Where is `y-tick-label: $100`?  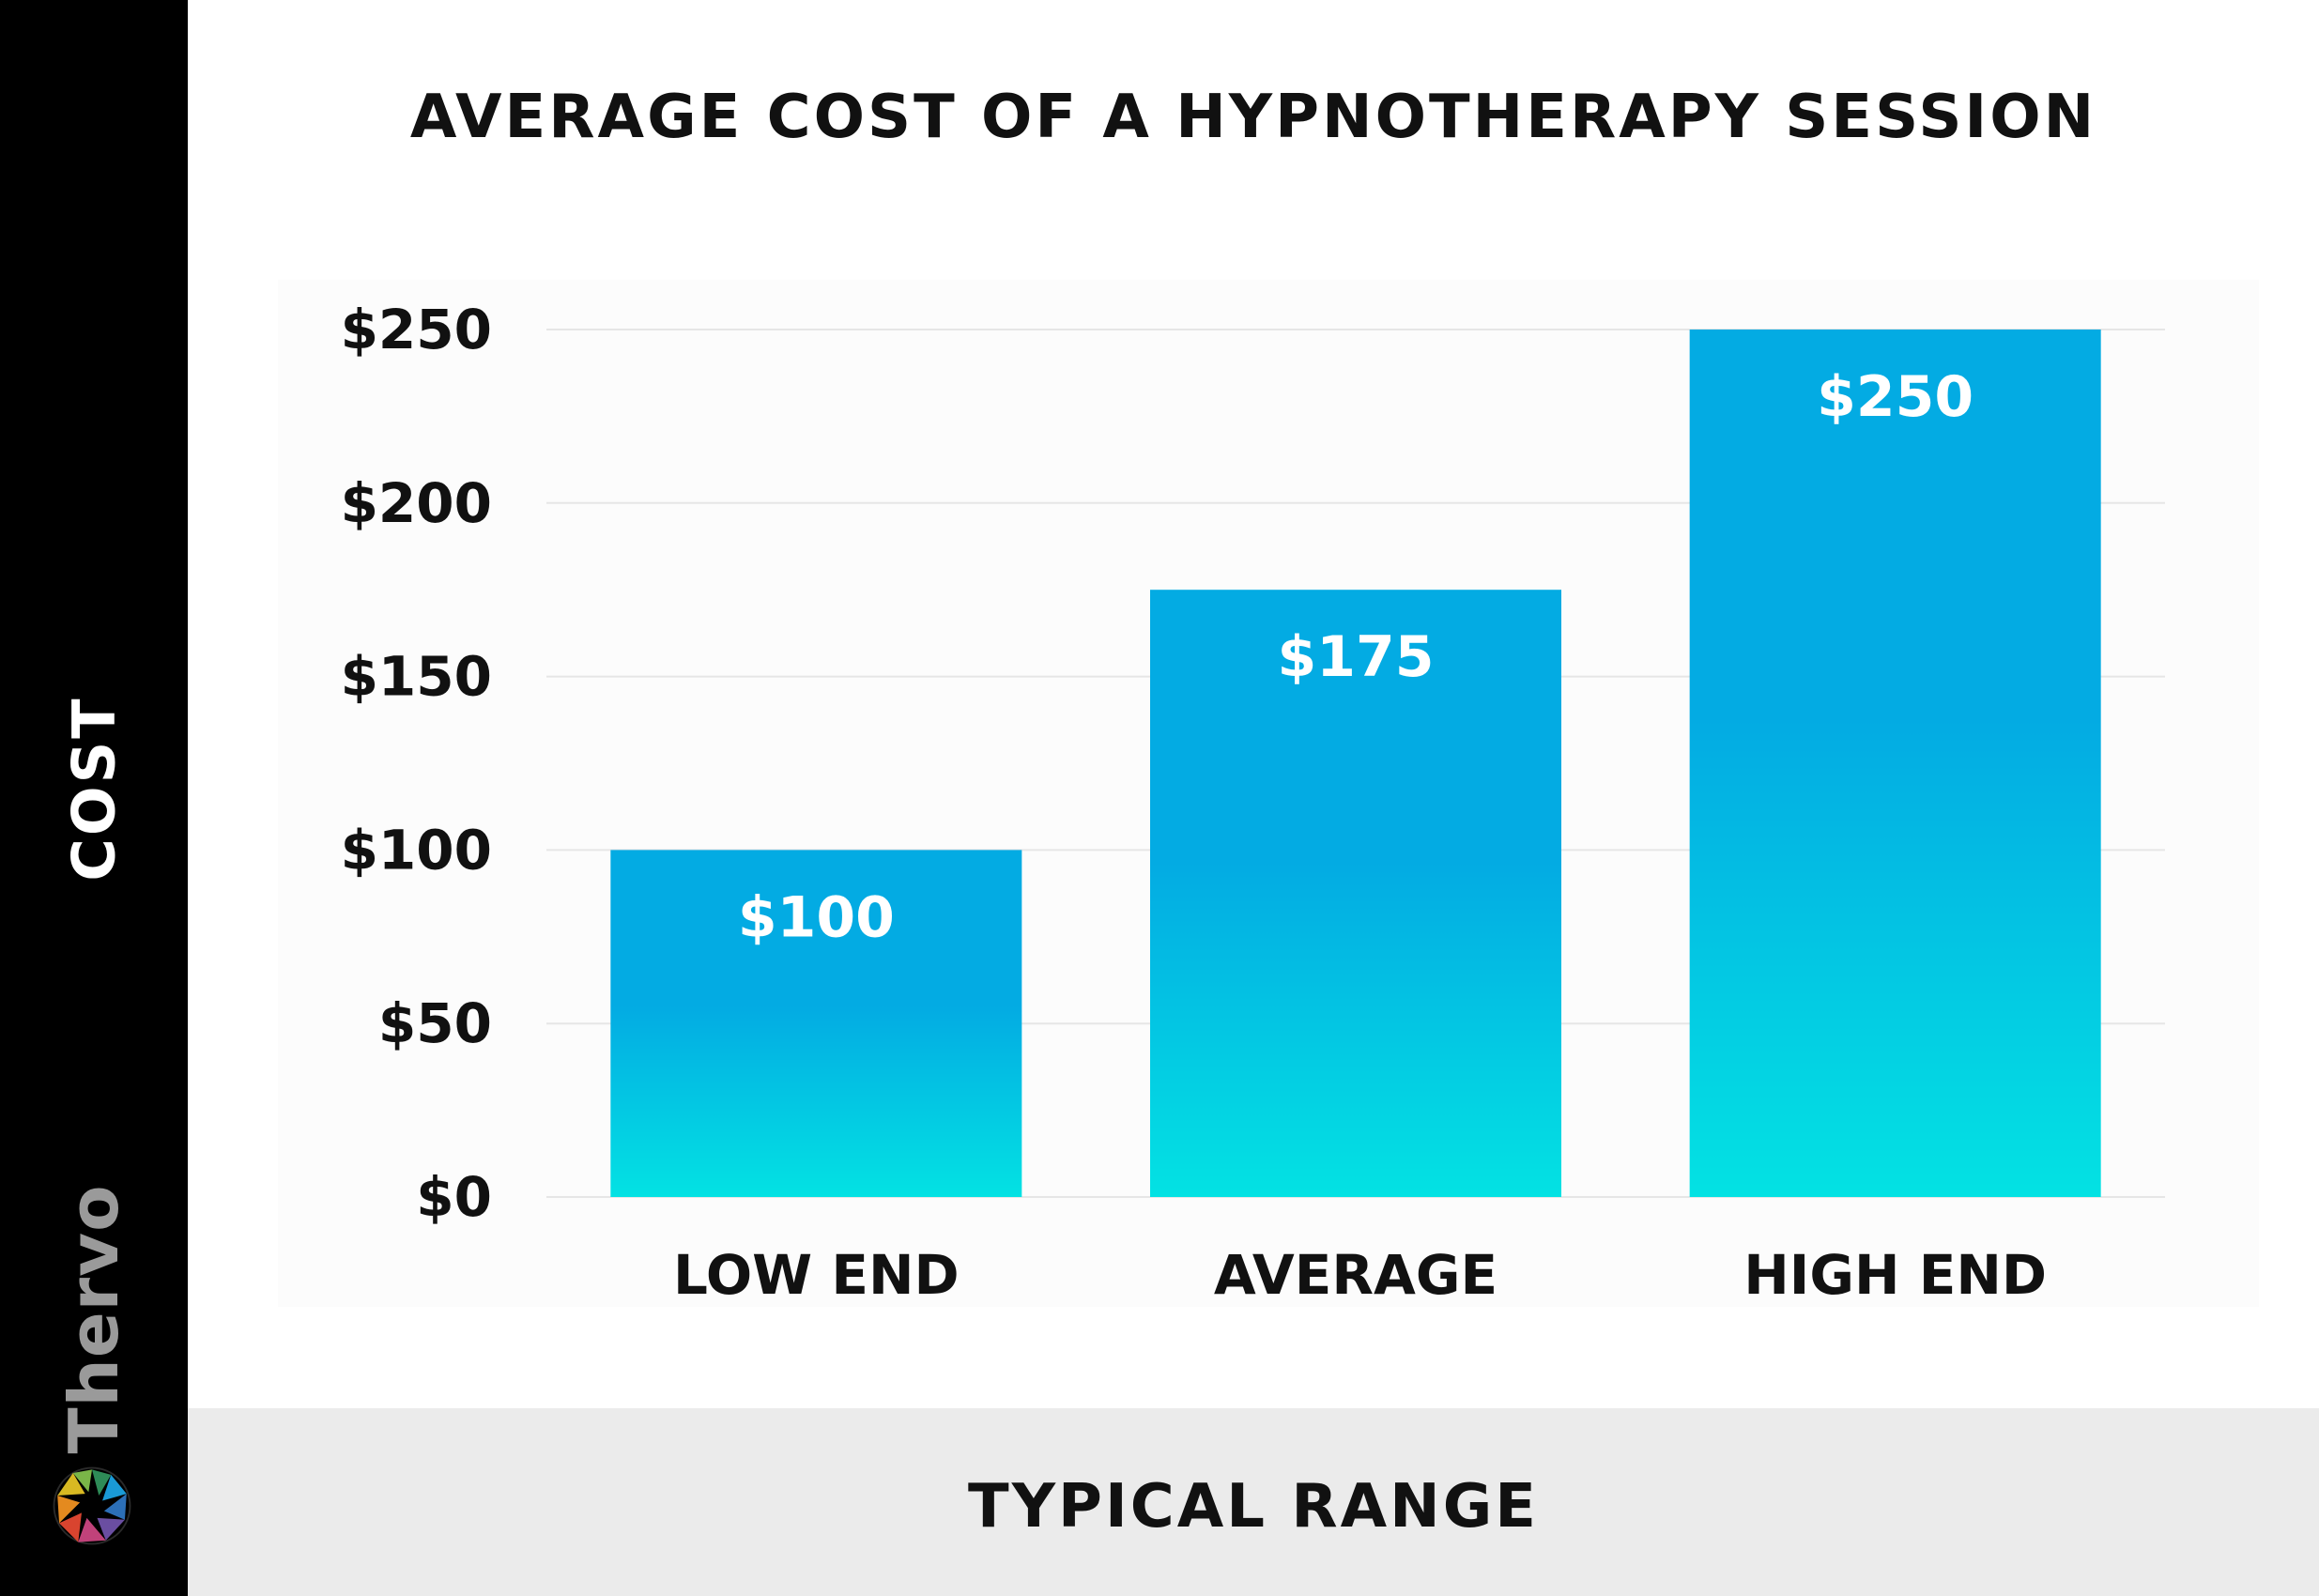 y-tick-label: $100 is located at coordinates (416, 850).